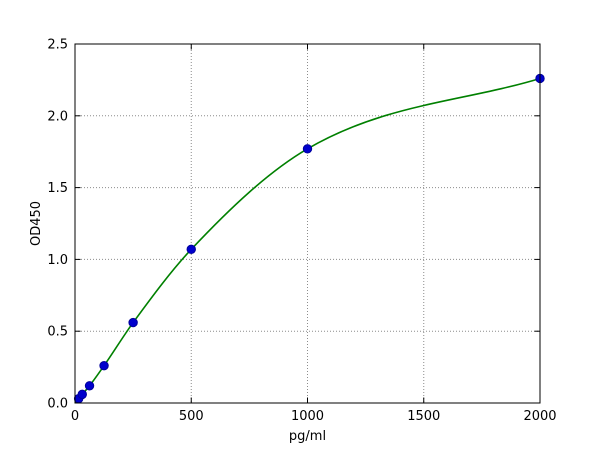 The width and height of the screenshot is (600, 450). What do you see at coordinates (57, 116) in the screenshot?
I see `y-tick-label: 2.0` at bounding box center [57, 116].